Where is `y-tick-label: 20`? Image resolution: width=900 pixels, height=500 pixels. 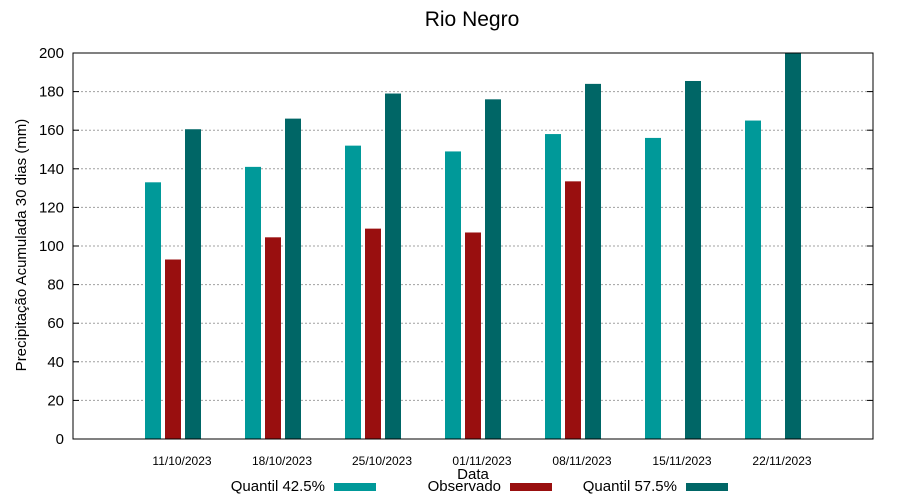 y-tick-label: 20 is located at coordinates (55, 400).